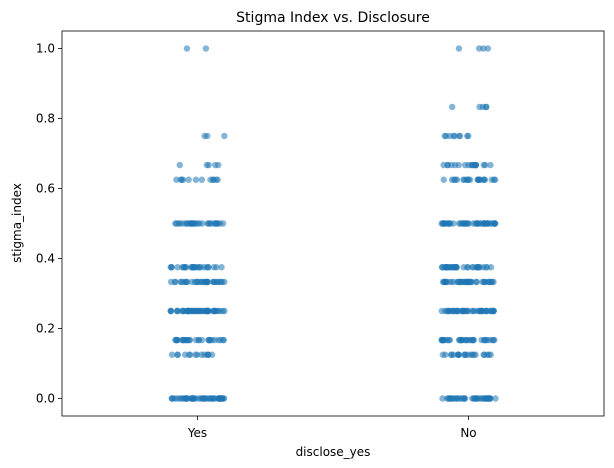  I want to click on y-tick-label: 0.4, so click(45, 259).